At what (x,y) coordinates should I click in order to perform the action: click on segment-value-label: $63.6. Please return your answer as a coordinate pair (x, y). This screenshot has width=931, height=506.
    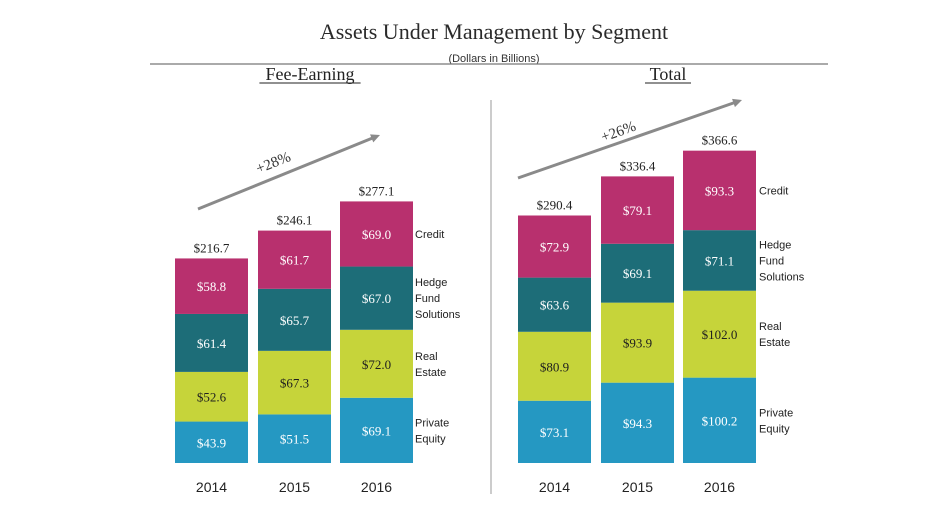
    Looking at the image, I should click on (555, 305).